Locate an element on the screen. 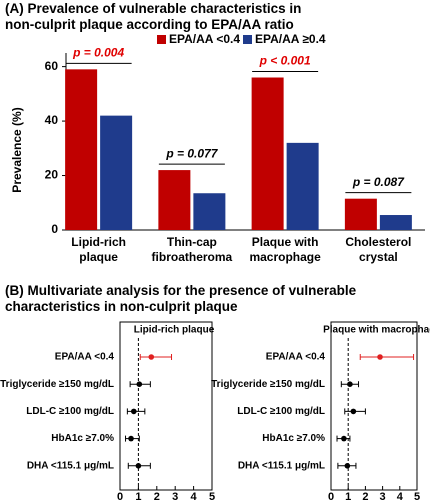  legend-label: EPA/AA <0.4 is located at coordinates (204, 39).